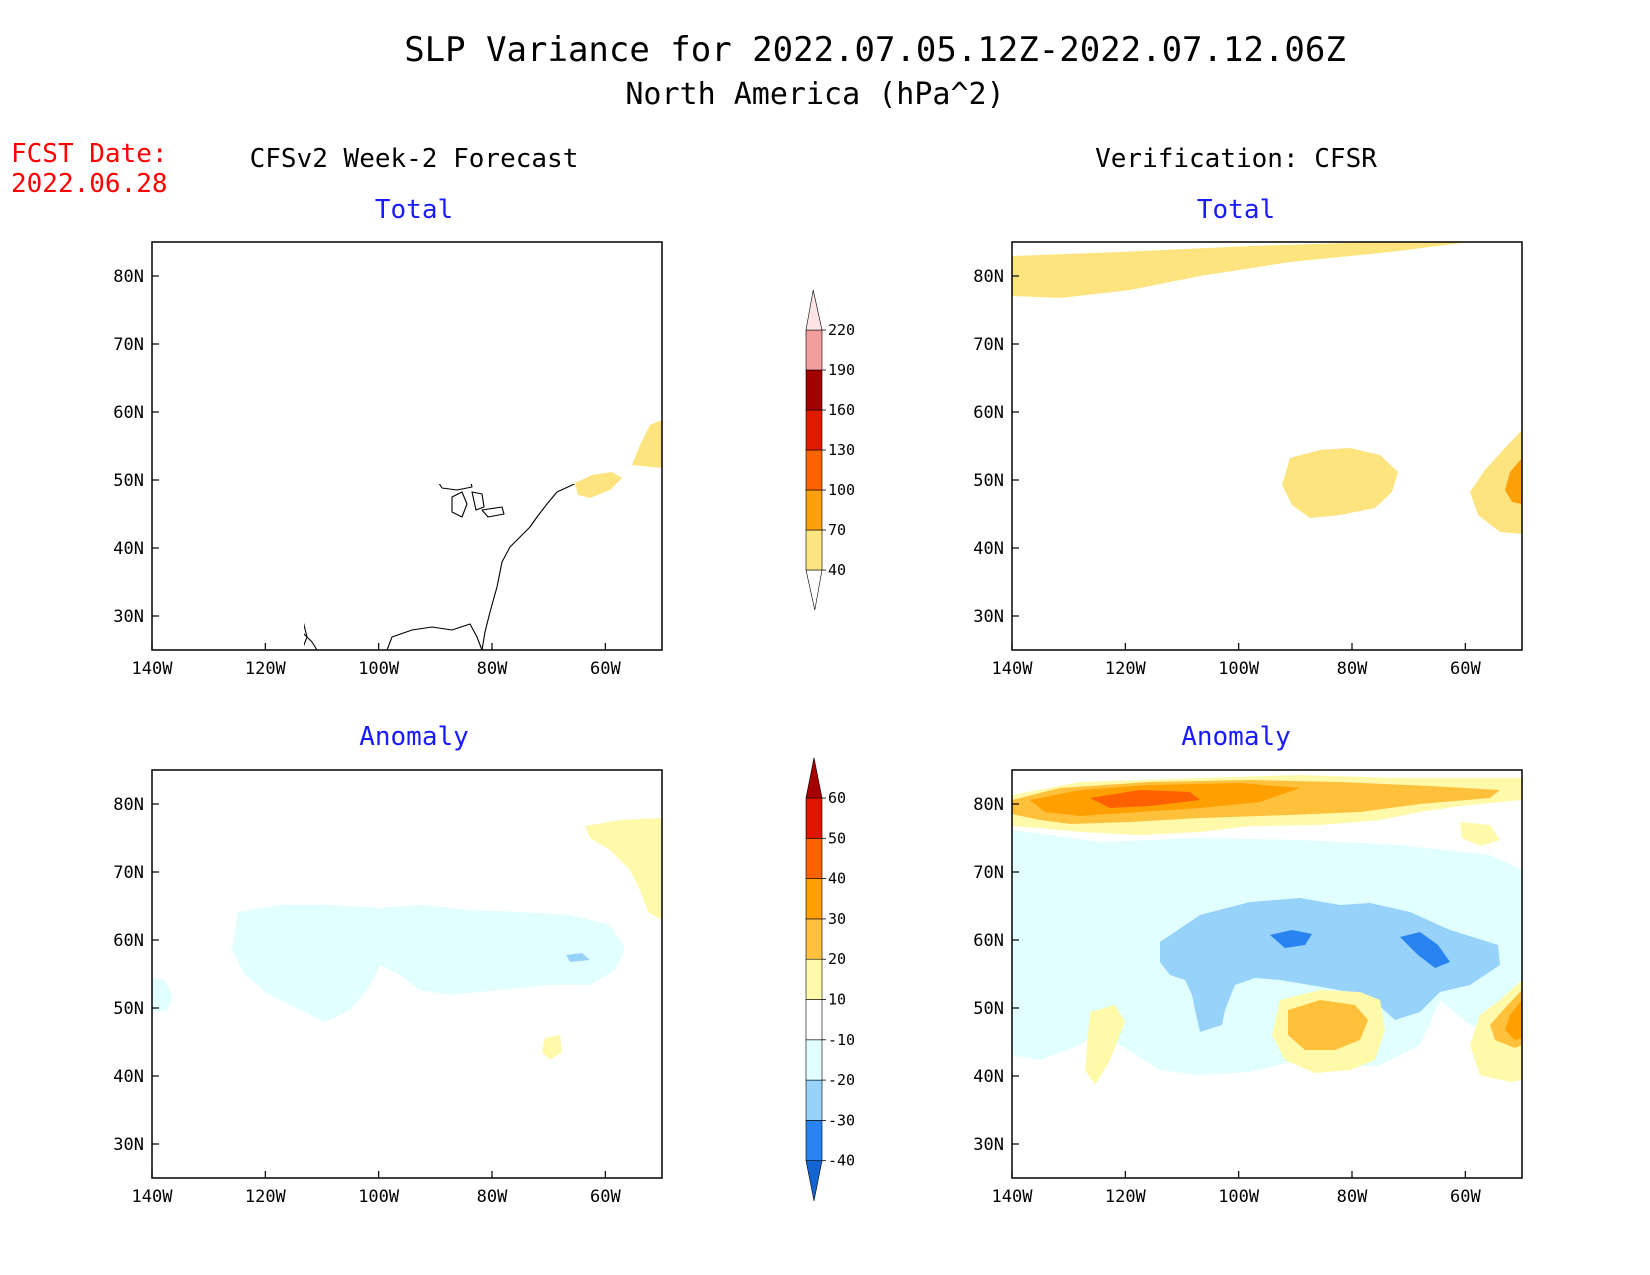  What do you see at coordinates (1236, 159) in the screenshot?
I see `column-title-verification: Verification: CFSR` at bounding box center [1236, 159].